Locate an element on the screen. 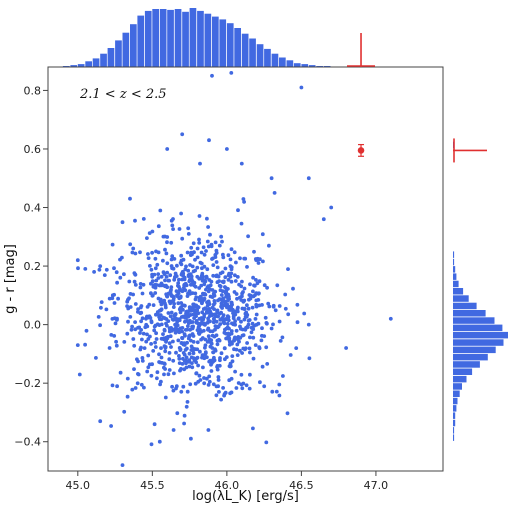 The height and width of the screenshot is (507, 520). x-marginal-histogram is located at coordinates (215, 38).